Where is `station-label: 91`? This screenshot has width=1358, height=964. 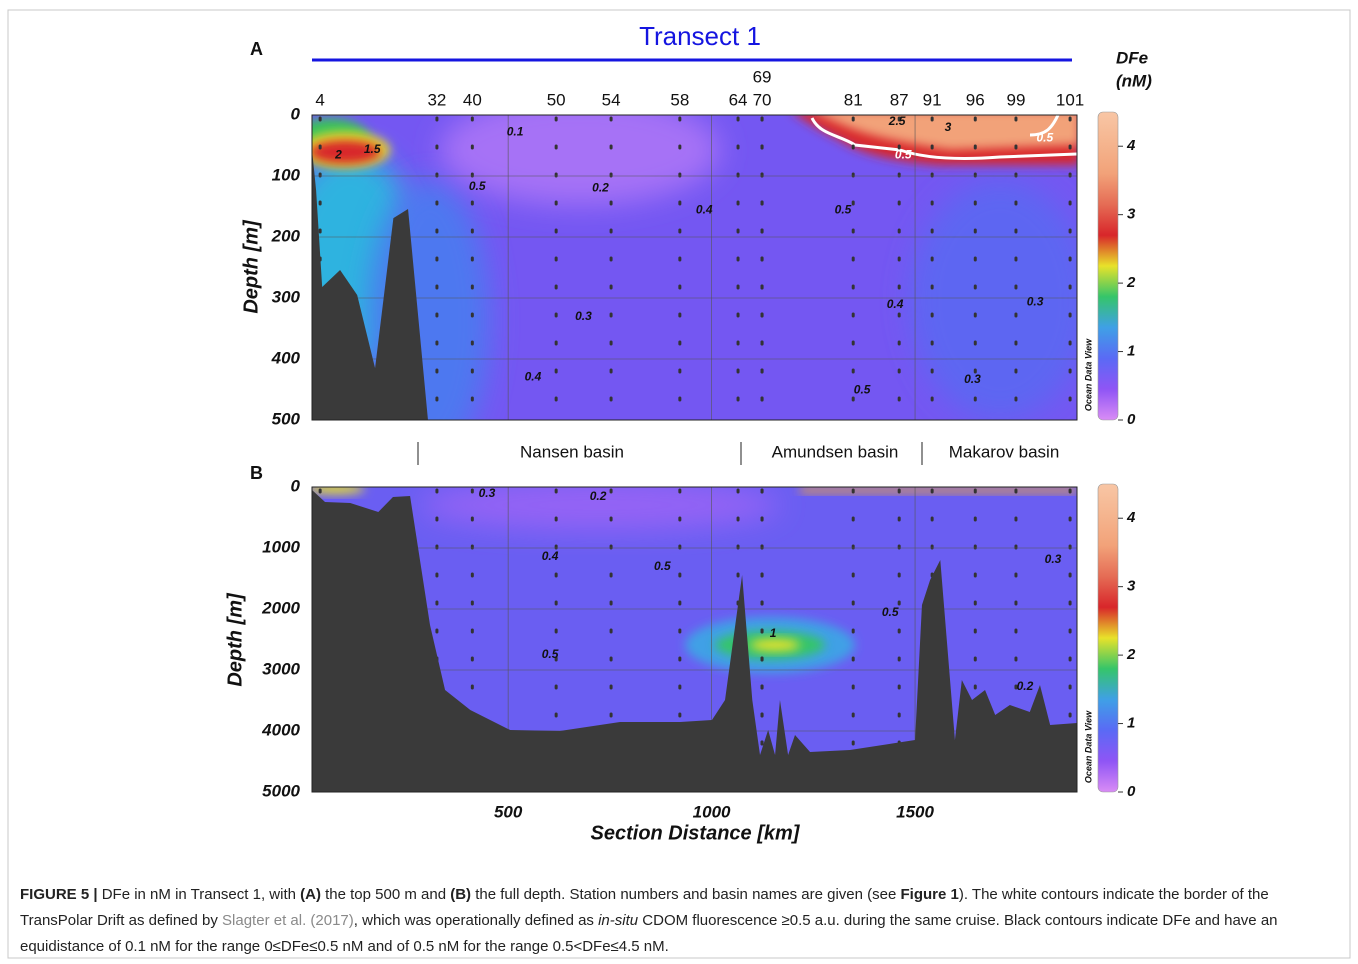
station-label: 91 is located at coordinates (932, 99).